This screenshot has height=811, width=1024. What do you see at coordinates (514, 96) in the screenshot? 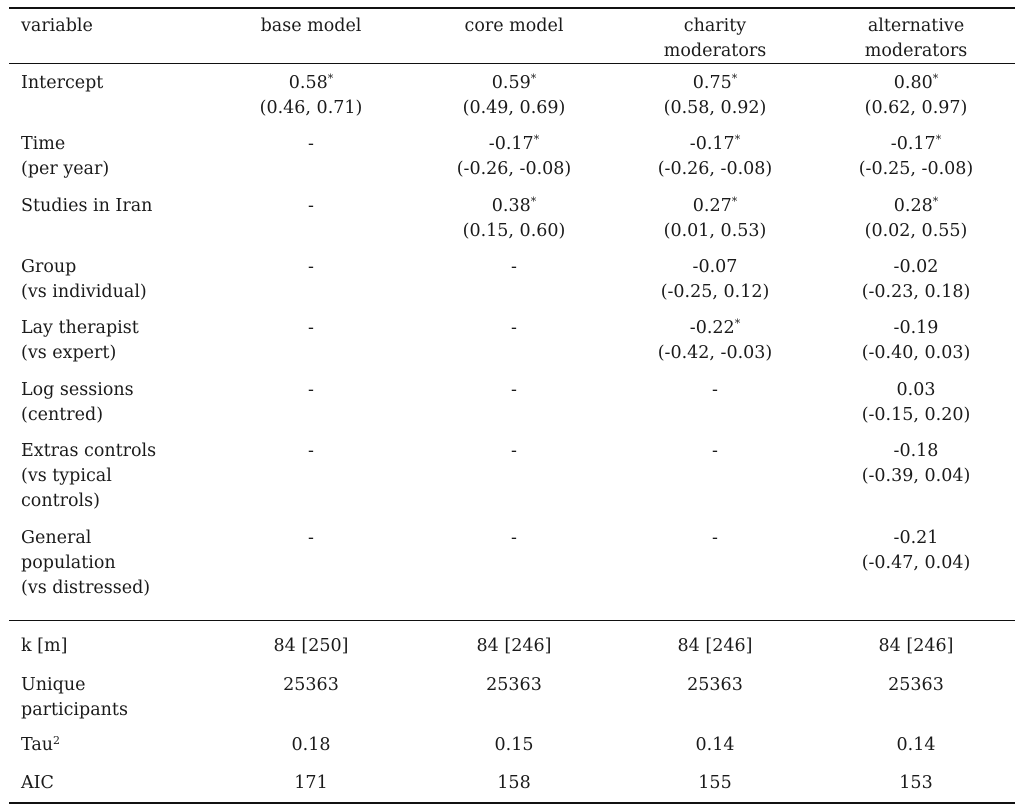
I see `coef-cell: 0.59* (0.49, 0.69)` at bounding box center [514, 96].